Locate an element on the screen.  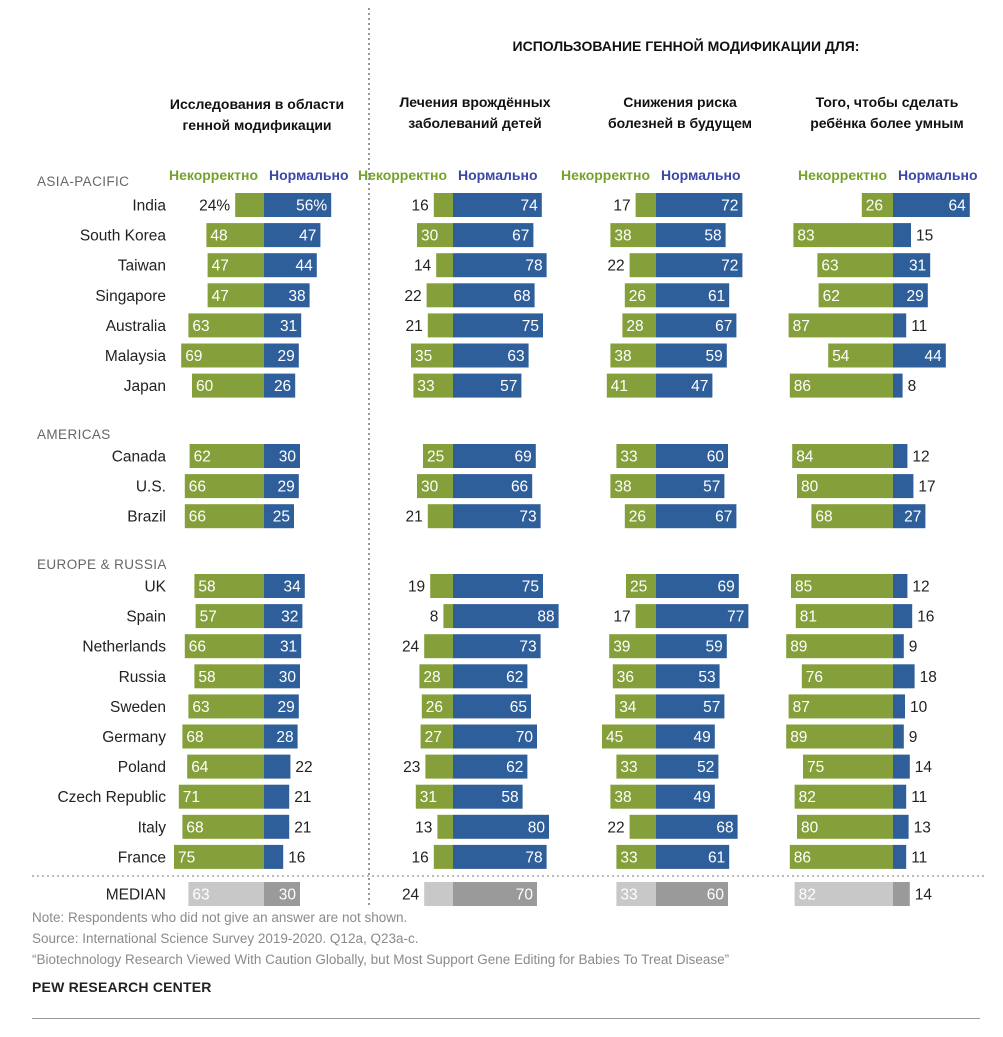
row-uk-value-normal-2: 69 is located at coordinates (726, 587).